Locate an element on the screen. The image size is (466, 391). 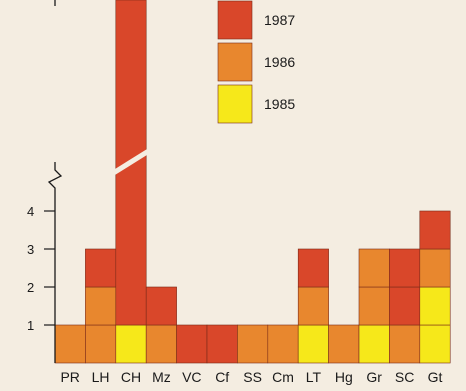
y-axis: 1 2 3 4 is located at coordinates (45, 181).